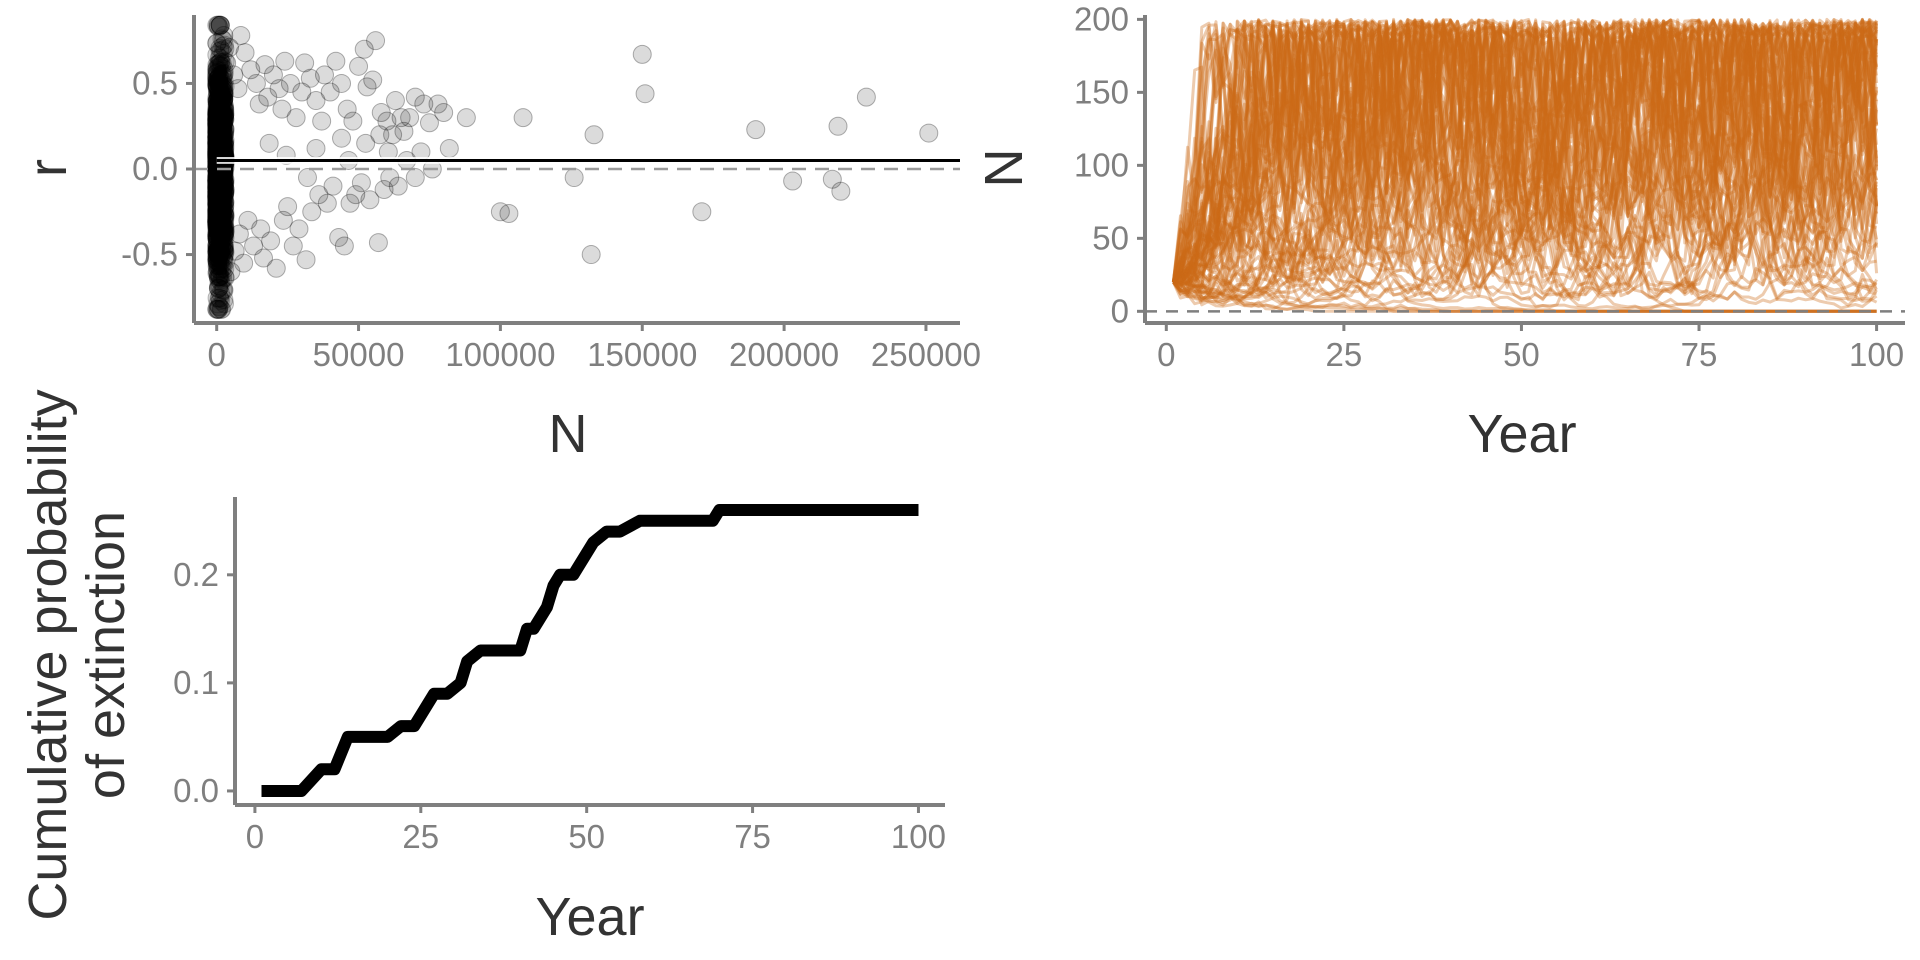 The width and height of the screenshot is (1920, 960). What do you see at coordinates (196, 574) in the screenshot?
I see `ext-y-tick-label: 0.2` at bounding box center [196, 574].